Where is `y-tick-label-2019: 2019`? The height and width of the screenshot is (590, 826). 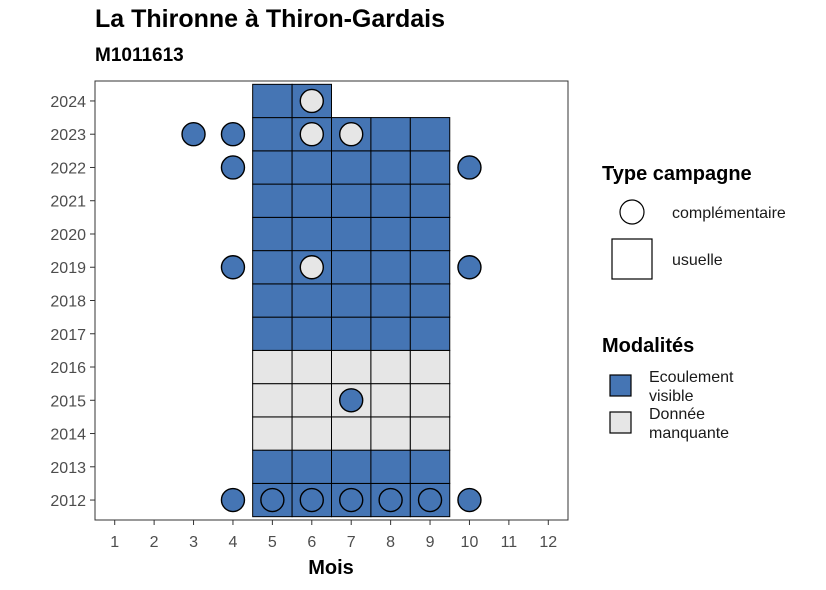
y-tick-label-2019: 2019 is located at coordinates (68, 268).